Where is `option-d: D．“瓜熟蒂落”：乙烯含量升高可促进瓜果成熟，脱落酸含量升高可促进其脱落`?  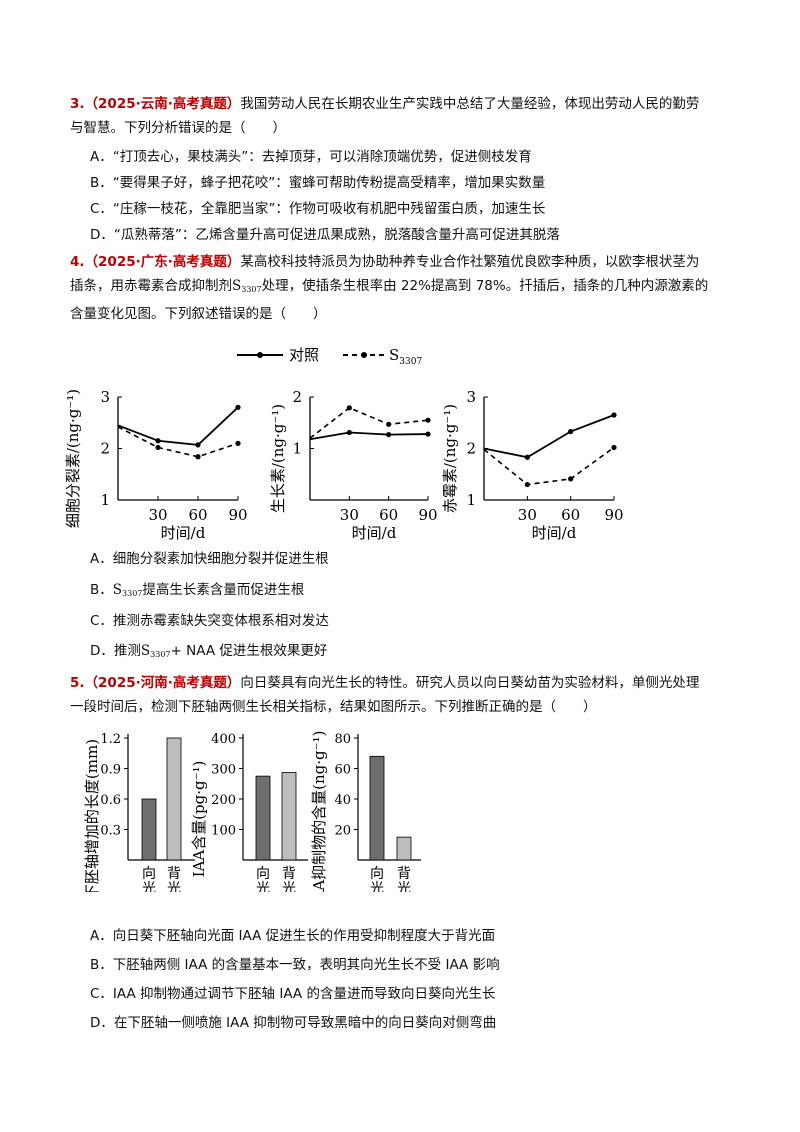
option-d: D．“瓜熟蒂落”：乙烯含量升高可促进瓜果成熟，脱落酸含量升高可促进其脱落 is located at coordinates (325, 235).